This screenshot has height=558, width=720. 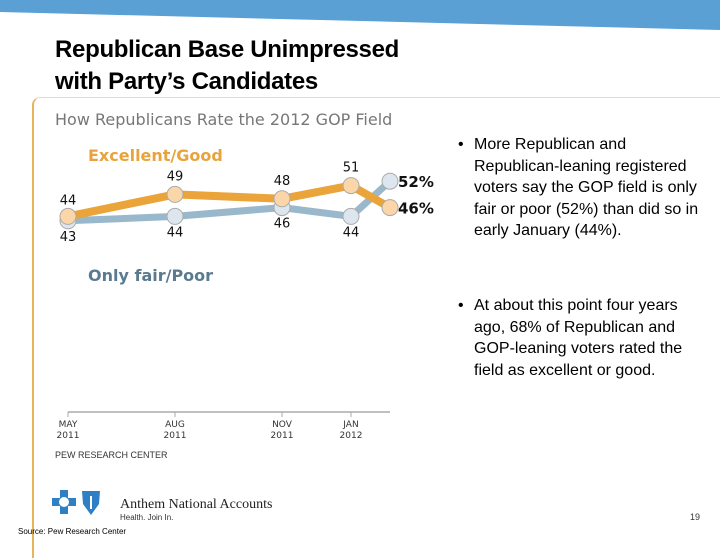 What do you see at coordinates (416, 209) in the screenshot?
I see `data-label: 46%` at bounding box center [416, 209].